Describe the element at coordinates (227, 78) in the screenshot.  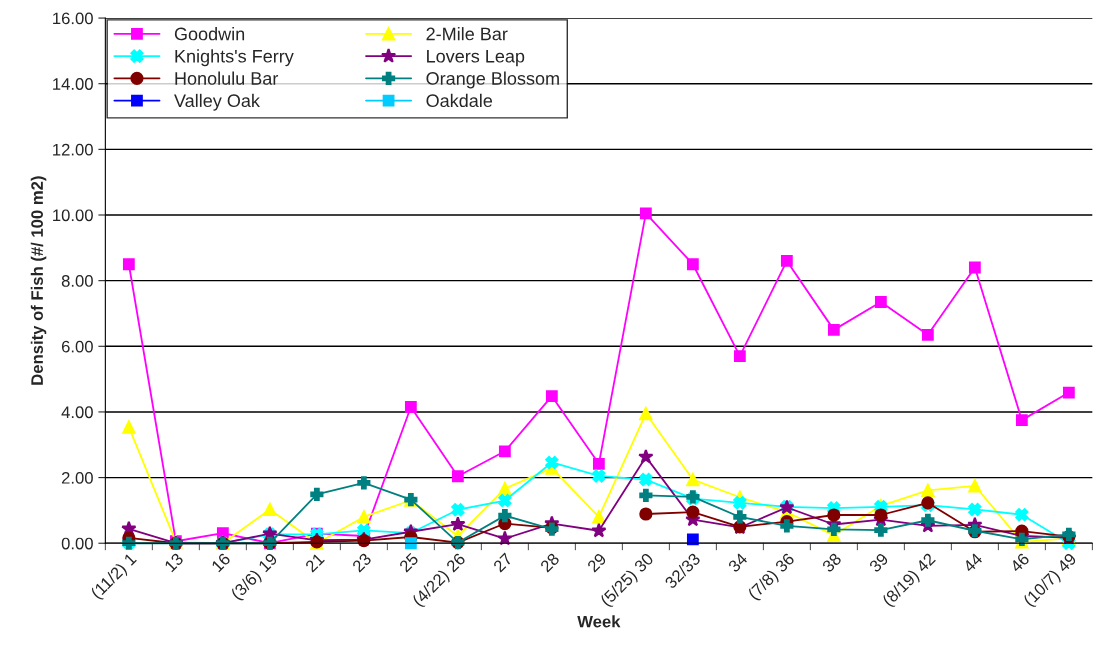
I see `legend-label: Honolulu Bar` at that location.